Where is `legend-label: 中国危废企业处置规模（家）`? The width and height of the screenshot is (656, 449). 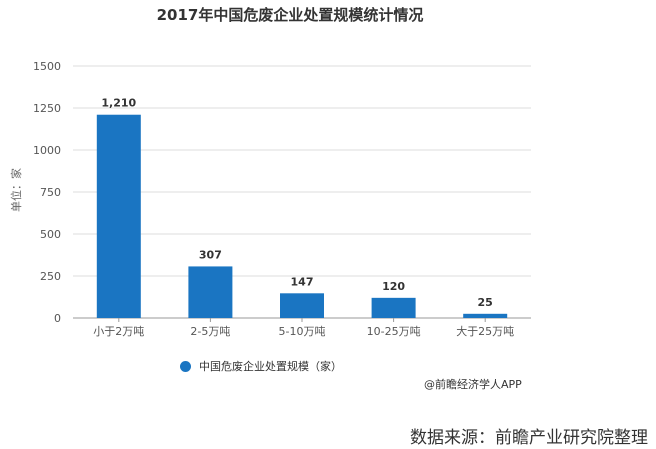
legend-label: 中国危废企业处置规模（家） is located at coordinates (270, 366).